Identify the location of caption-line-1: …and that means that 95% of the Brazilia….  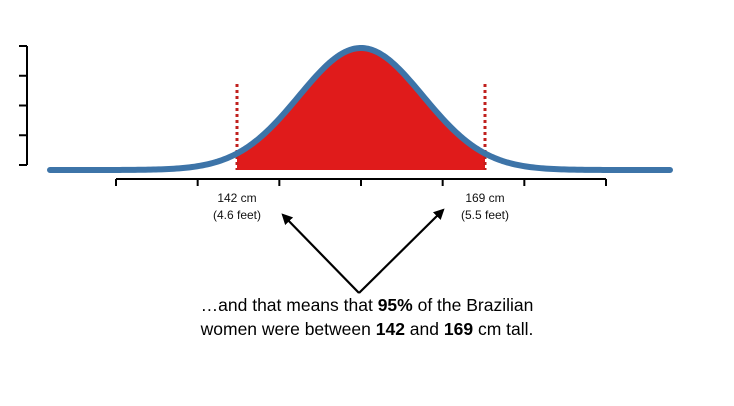
(367, 305).